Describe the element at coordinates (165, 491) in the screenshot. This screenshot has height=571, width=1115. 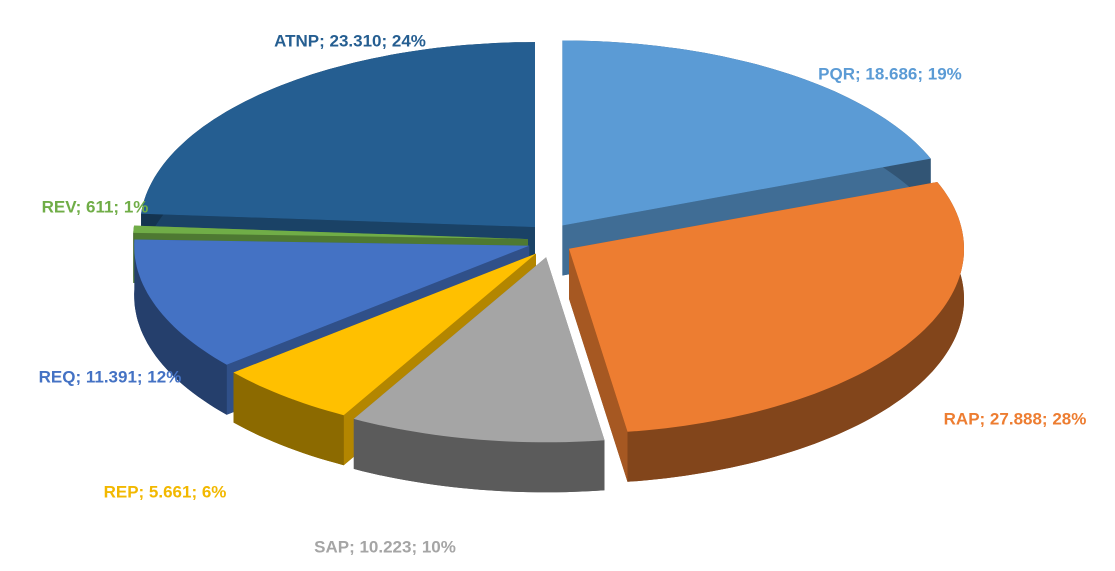
I see `data-label: REP; 5.661; 6%` at that location.